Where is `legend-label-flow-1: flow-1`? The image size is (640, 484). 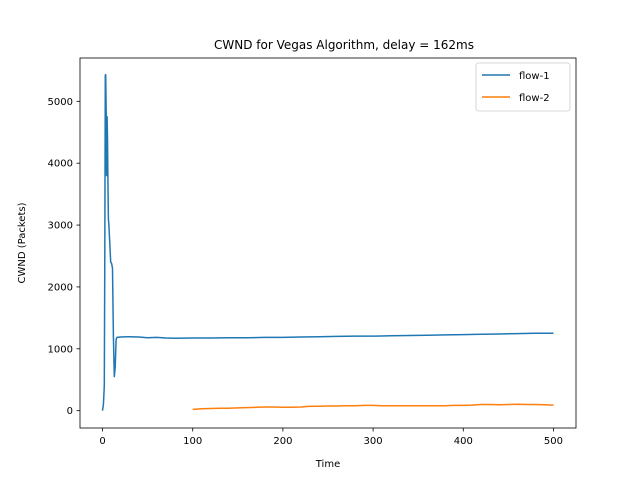
legend-label-flow-1: flow-1 is located at coordinates (534, 76).